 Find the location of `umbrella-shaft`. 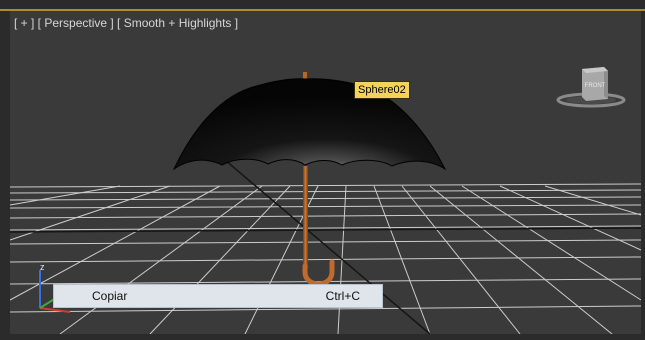

umbrella-shaft is located at coordinates (305, 217).